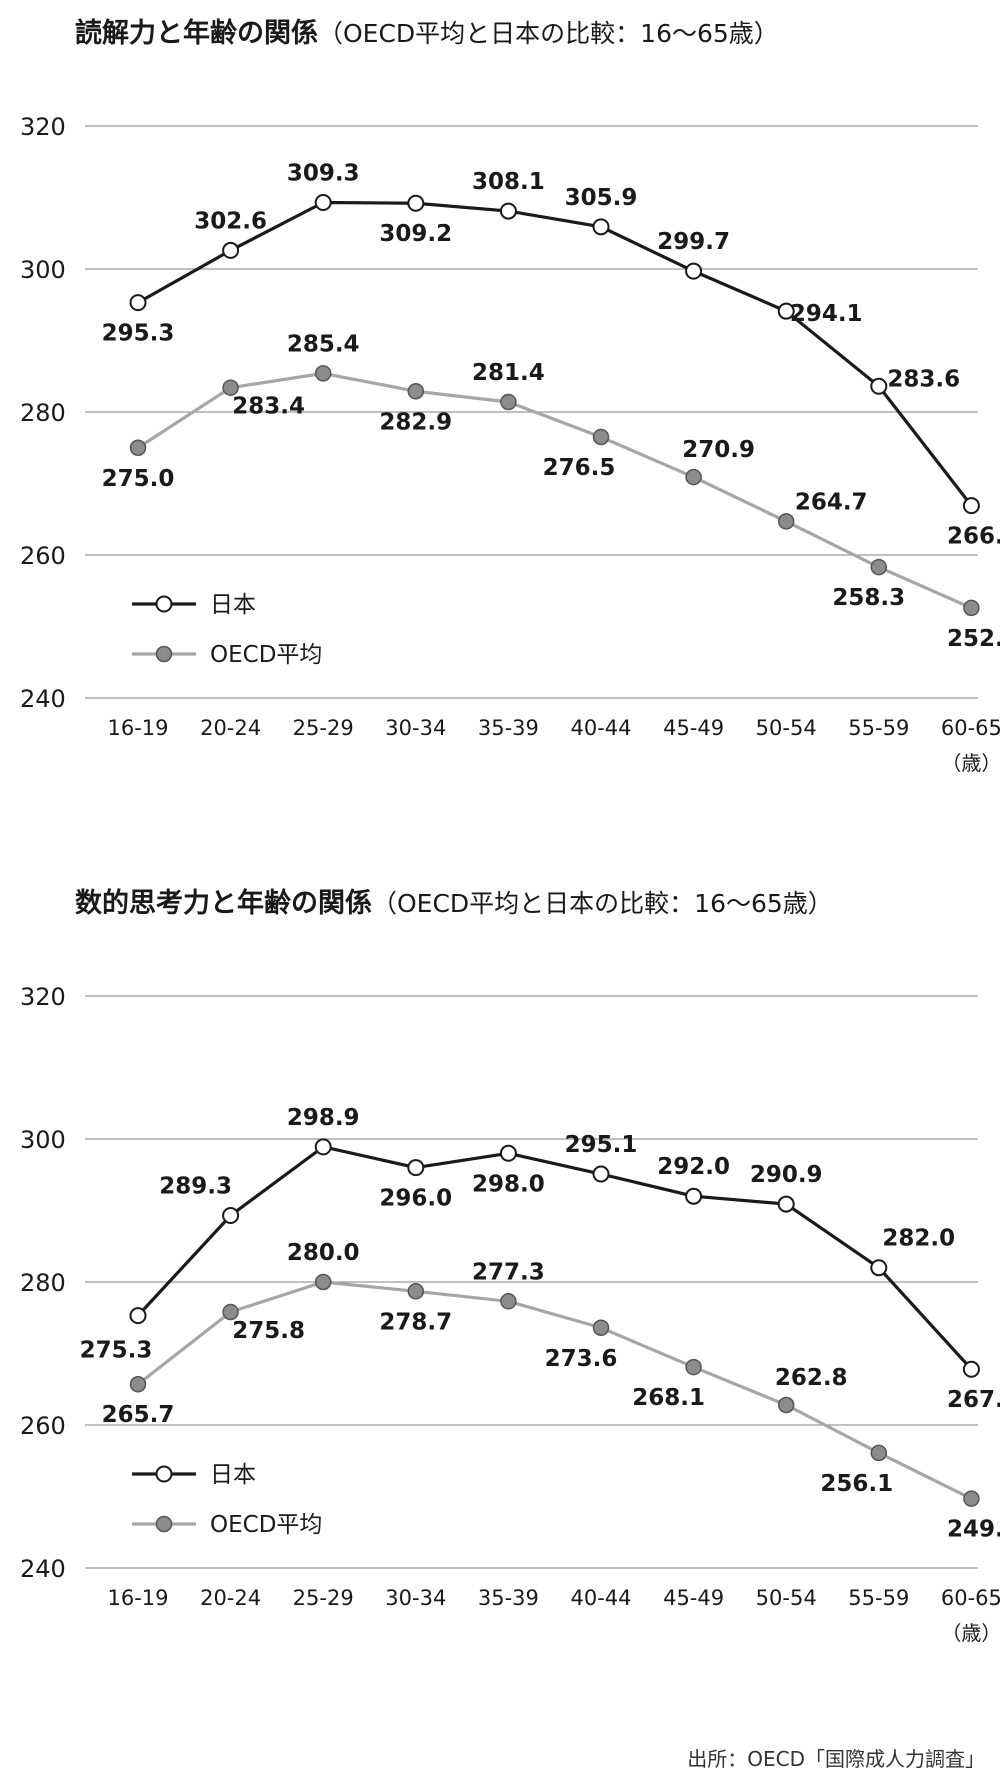 This screenshot has height=1781, width=1000. I want to click on oecd-data-label: 275.8, so click(268, 1331).